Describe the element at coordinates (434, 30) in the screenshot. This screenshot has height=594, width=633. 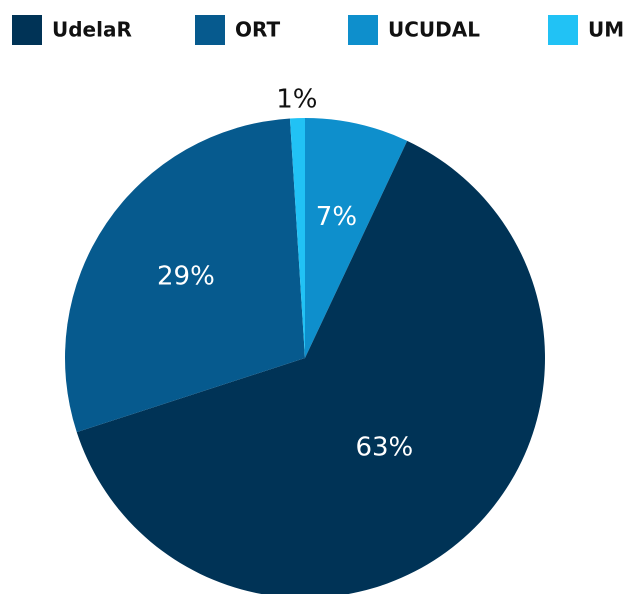
I see `legend-label: UCUDAL` at that location.